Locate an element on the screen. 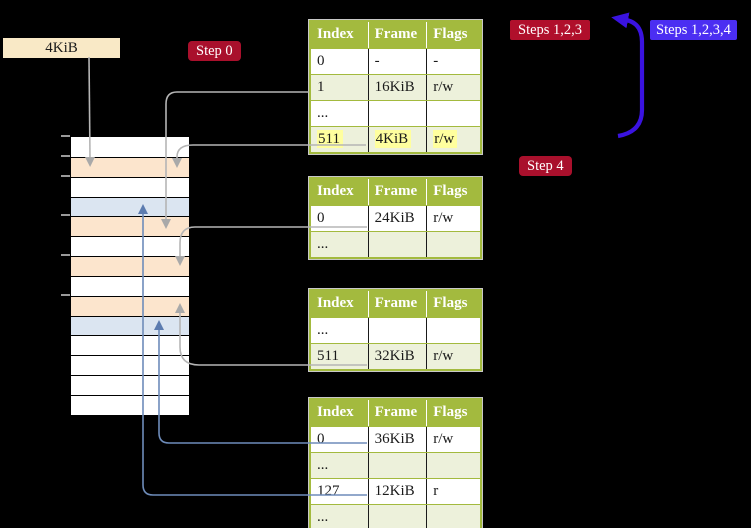 The image size is (751, 528). badge-steps-1-2-3-4-label: Steps 1,2,3,4 is located at coordinates (693, 30).